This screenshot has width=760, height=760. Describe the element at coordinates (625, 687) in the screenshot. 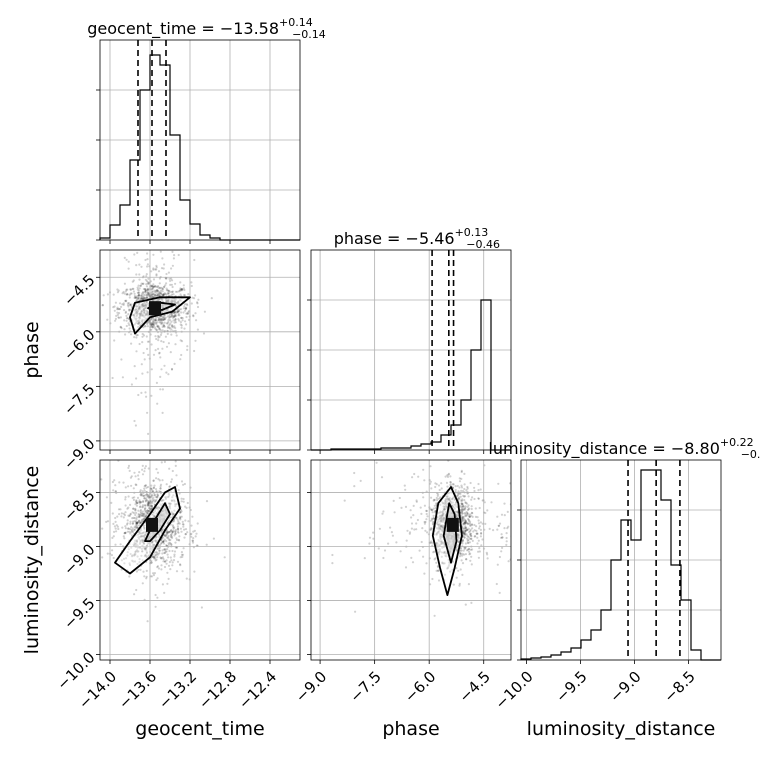

I see `x-tick-label: −9.0` at that location.